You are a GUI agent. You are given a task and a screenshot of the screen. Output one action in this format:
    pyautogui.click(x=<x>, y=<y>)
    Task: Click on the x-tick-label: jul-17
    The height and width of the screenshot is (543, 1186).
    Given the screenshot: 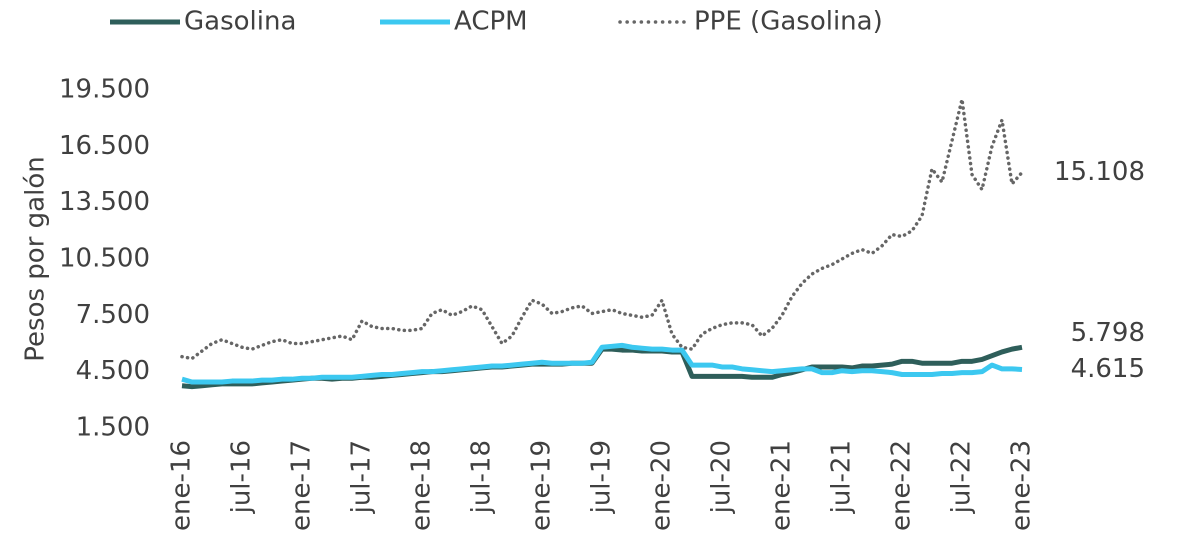 What is the action you would take?
    pyautogui.click(x=362, y=477)
    